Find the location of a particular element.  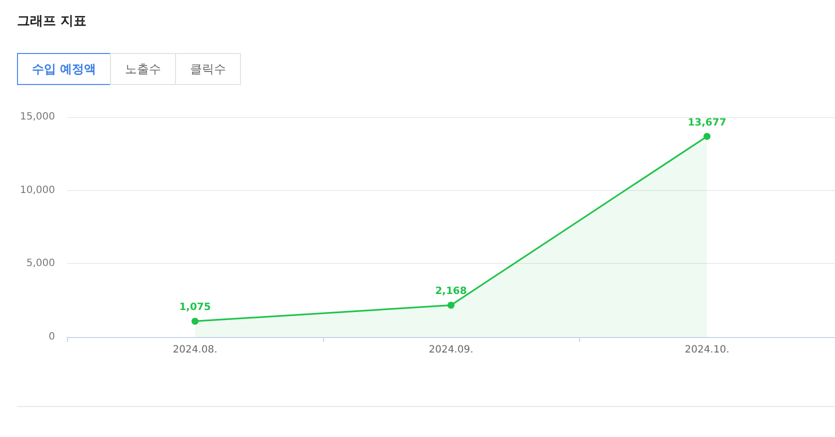

text: 노출수 is located at coordinates (143, 69).